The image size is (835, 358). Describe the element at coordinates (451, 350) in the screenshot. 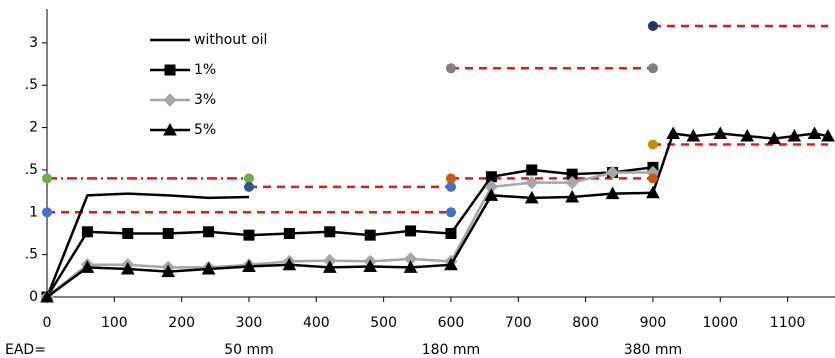

I see `ead-annotation: 180 mm` at that location.